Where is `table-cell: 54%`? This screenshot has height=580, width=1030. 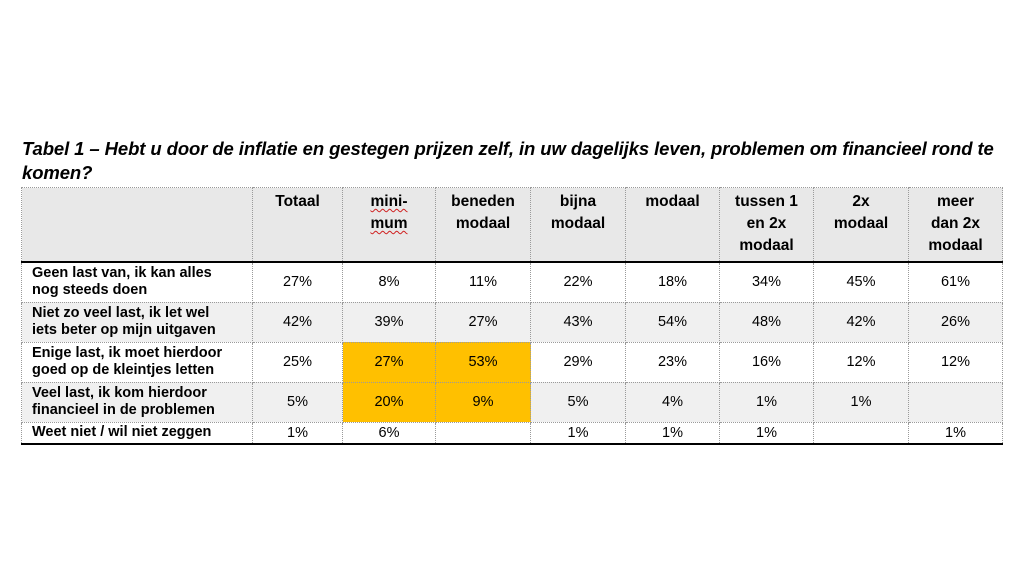
table-cell: 54% is located at coordinates (672, 322).